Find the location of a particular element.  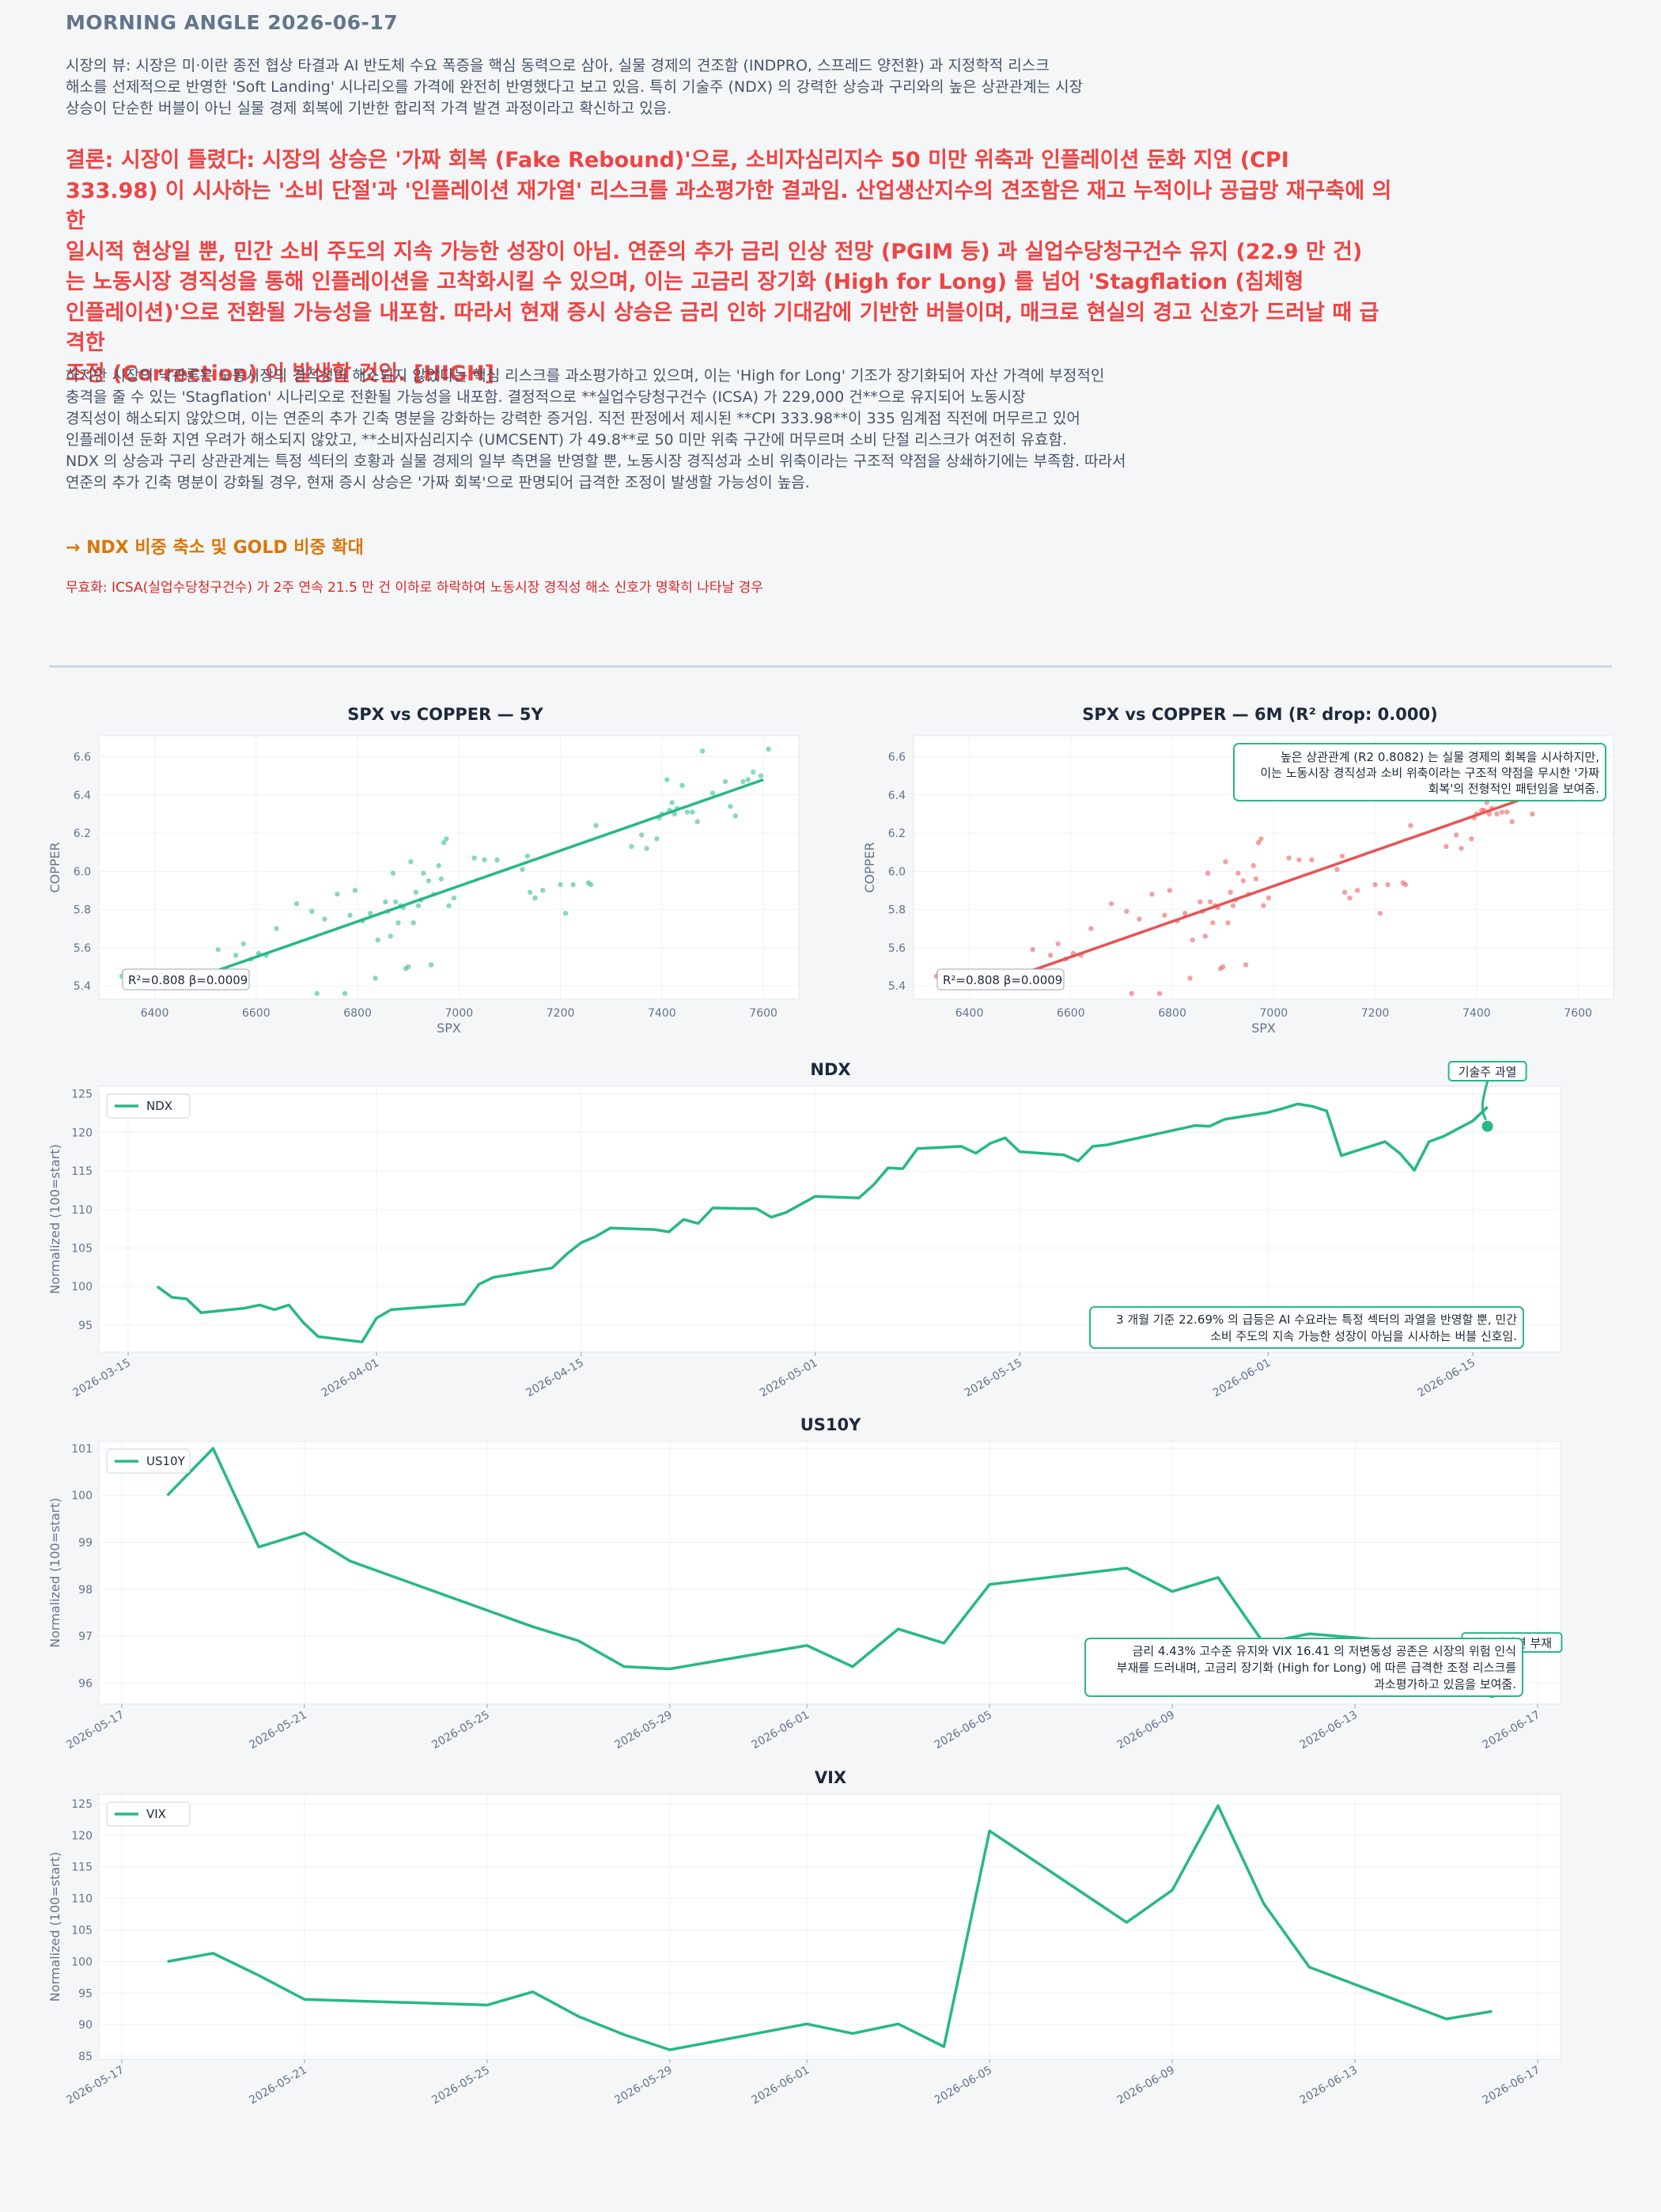

conclusion-line: 조정 (Correction) 이 발생할 것임. [HIGH] is located at coordinates (280, 374).